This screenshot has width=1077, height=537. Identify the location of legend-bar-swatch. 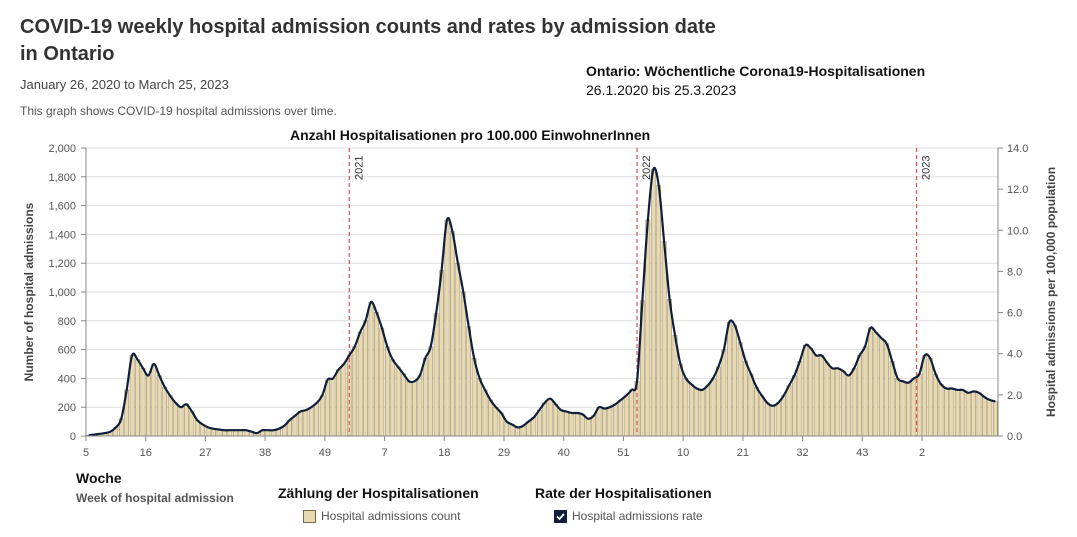
(309, 516).